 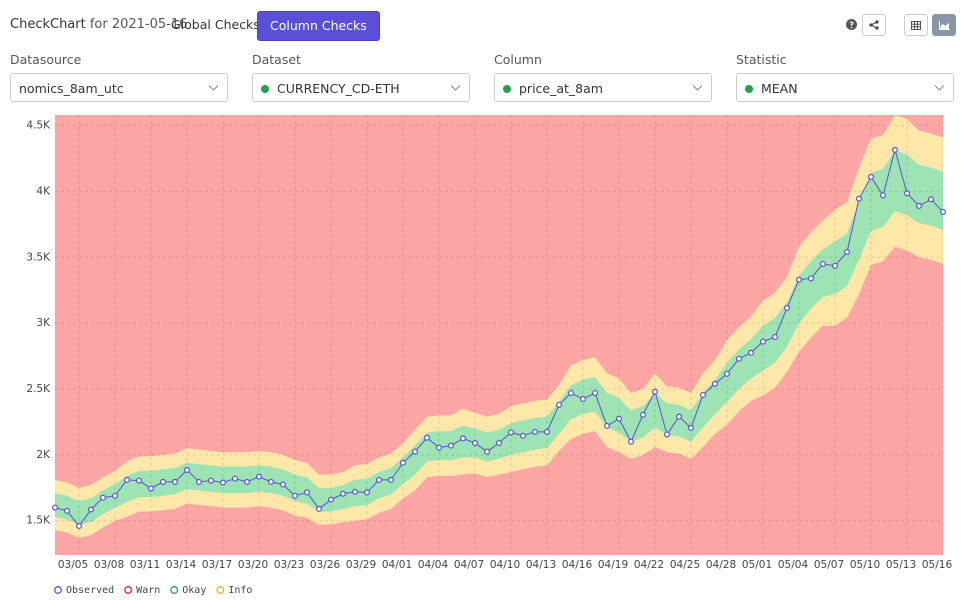 I want to click on column-select: price_at_8am, so click(x=603, y=87).